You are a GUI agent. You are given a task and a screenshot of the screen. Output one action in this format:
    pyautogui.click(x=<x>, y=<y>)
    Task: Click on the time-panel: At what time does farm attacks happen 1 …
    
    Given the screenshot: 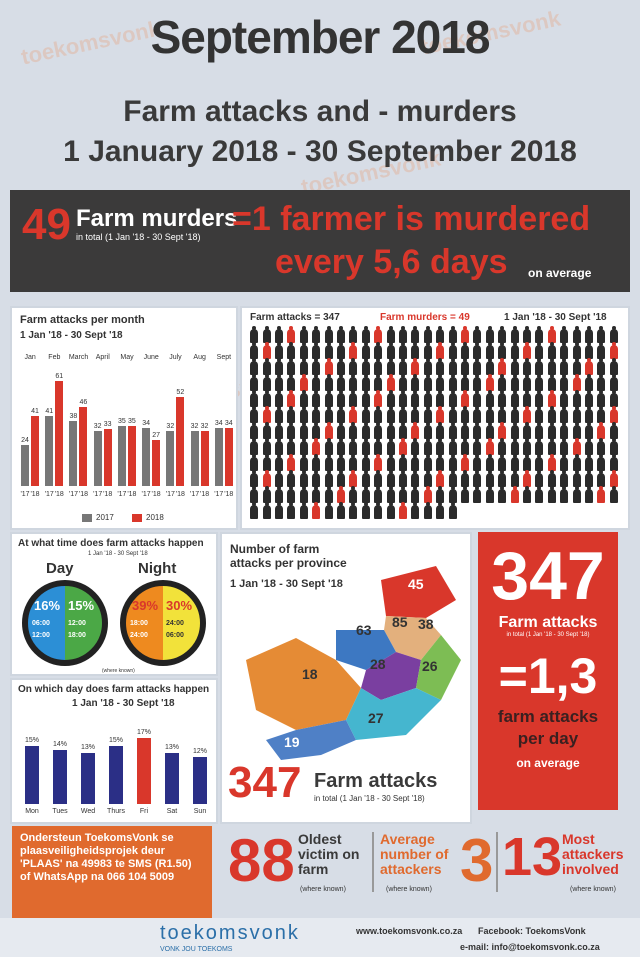 What is the action you would take?
    pyautogui.click(x=114, y=604)
    